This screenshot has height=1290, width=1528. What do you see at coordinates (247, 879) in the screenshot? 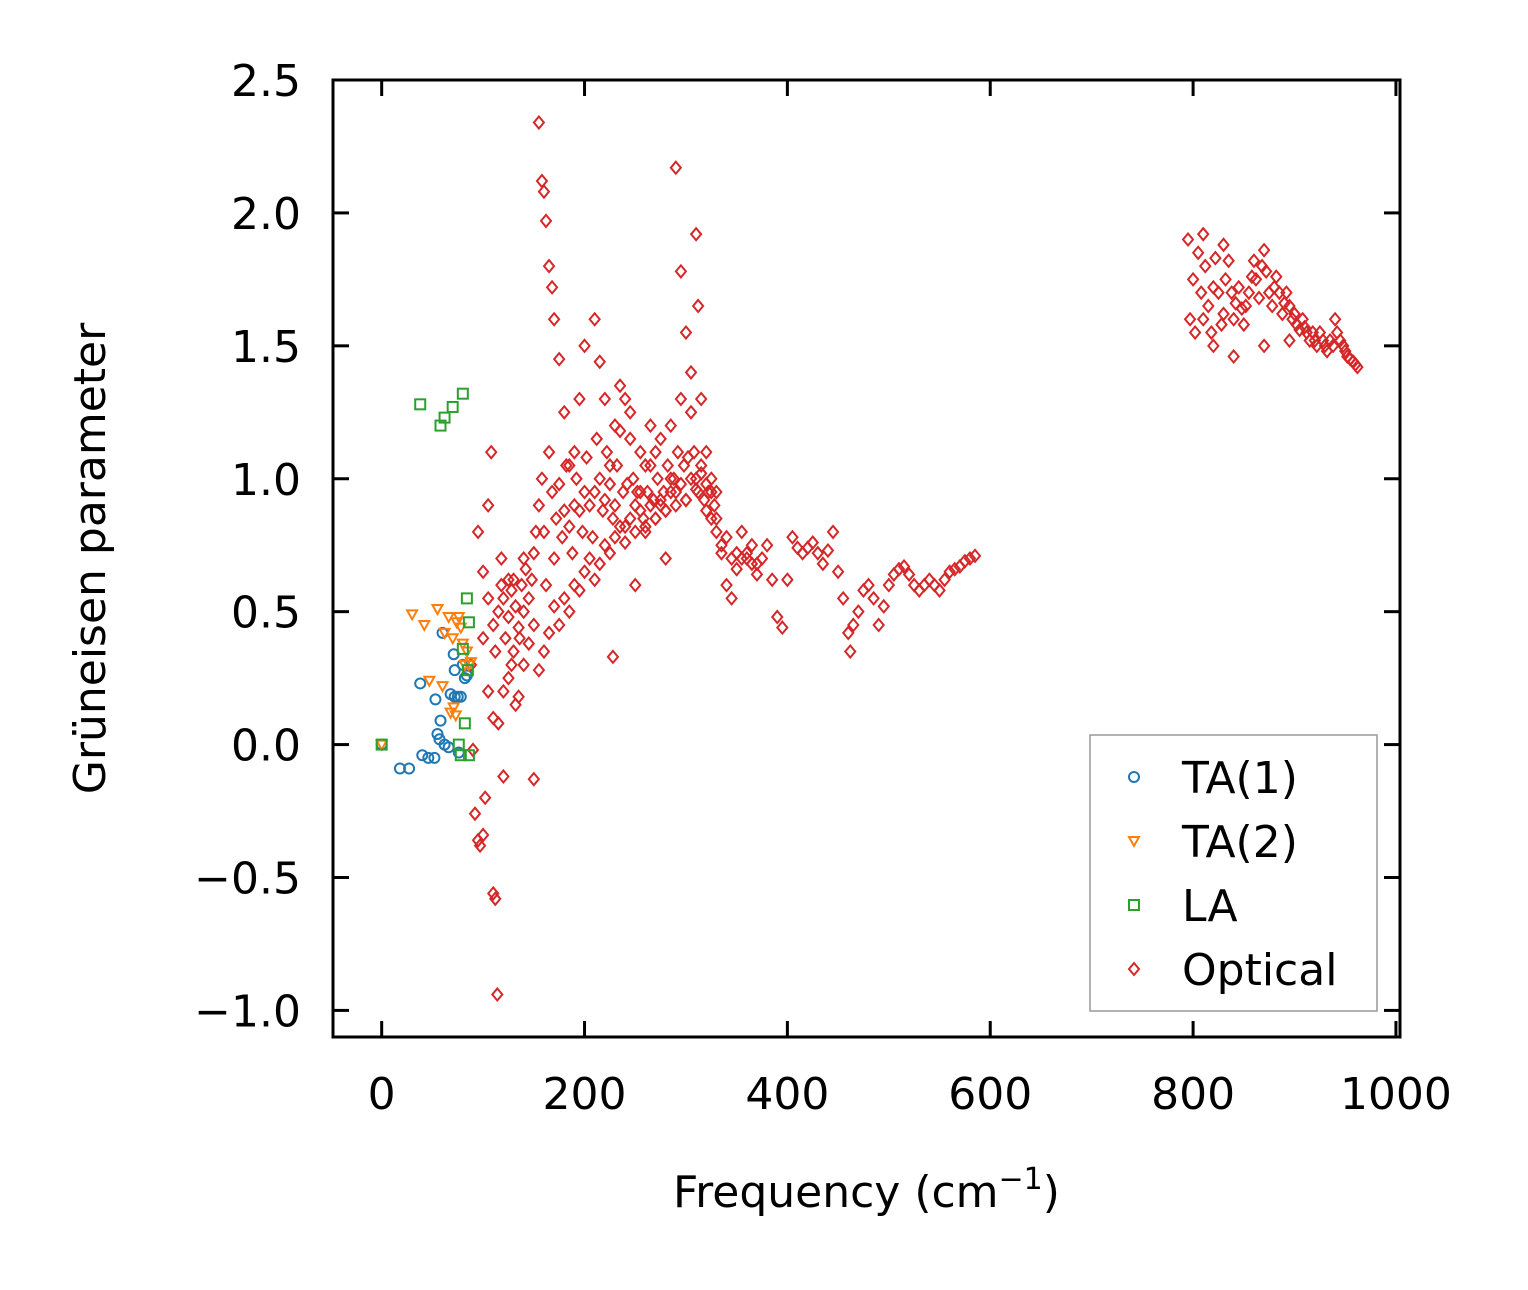
I see `y-tick-label: −0.5` at bounding box center [247, 879].